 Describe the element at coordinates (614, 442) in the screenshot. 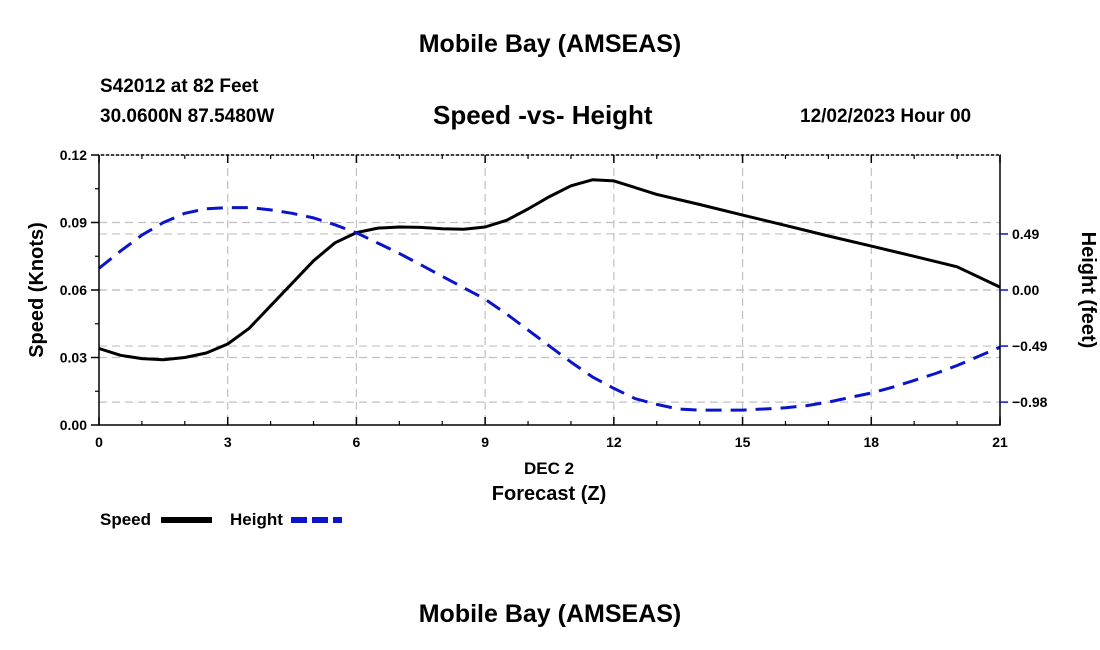

I see `x-tick-label: 12` at that location.